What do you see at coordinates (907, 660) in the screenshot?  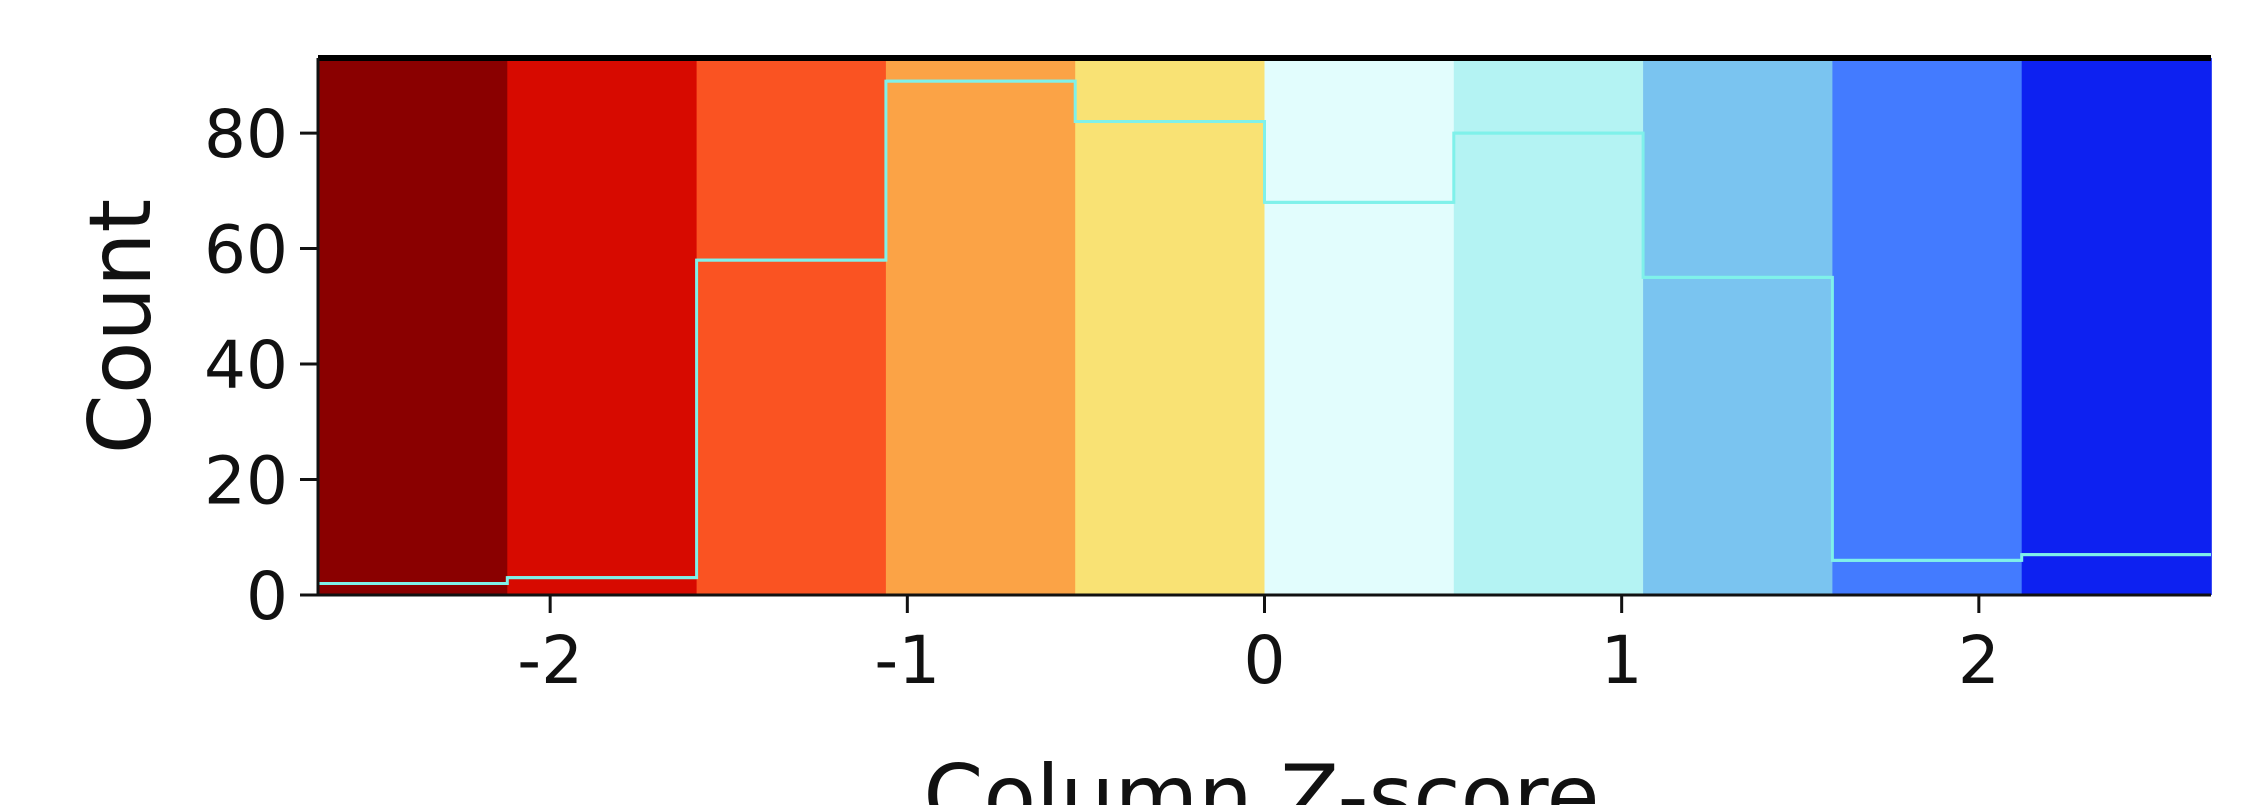 I see `x-tick-label: -1` at bounding box center [907, 660].